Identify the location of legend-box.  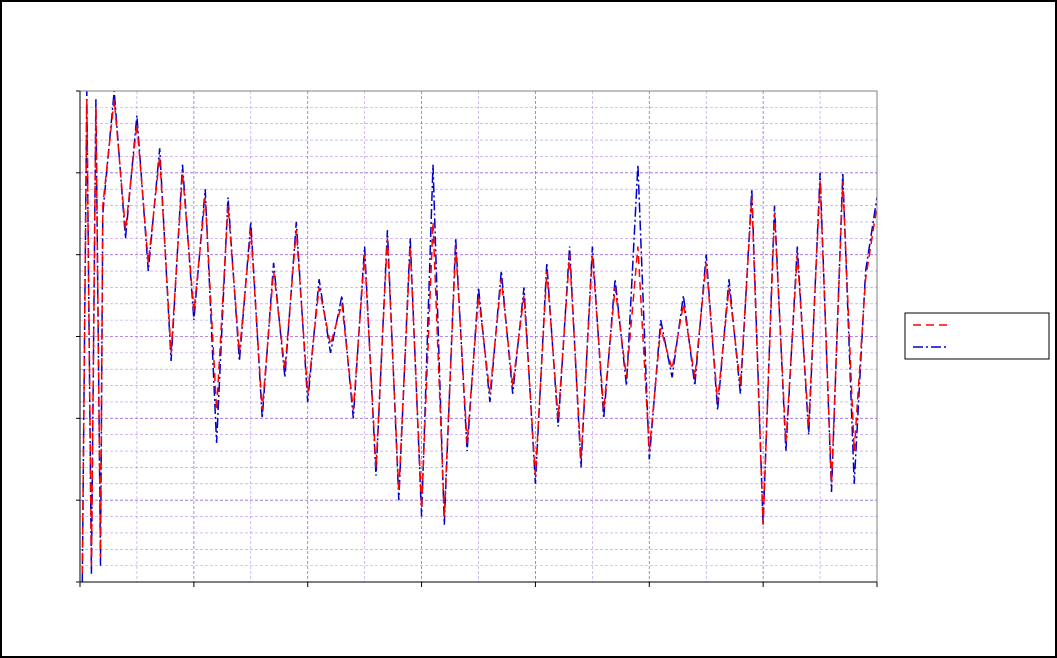
(977, 336).